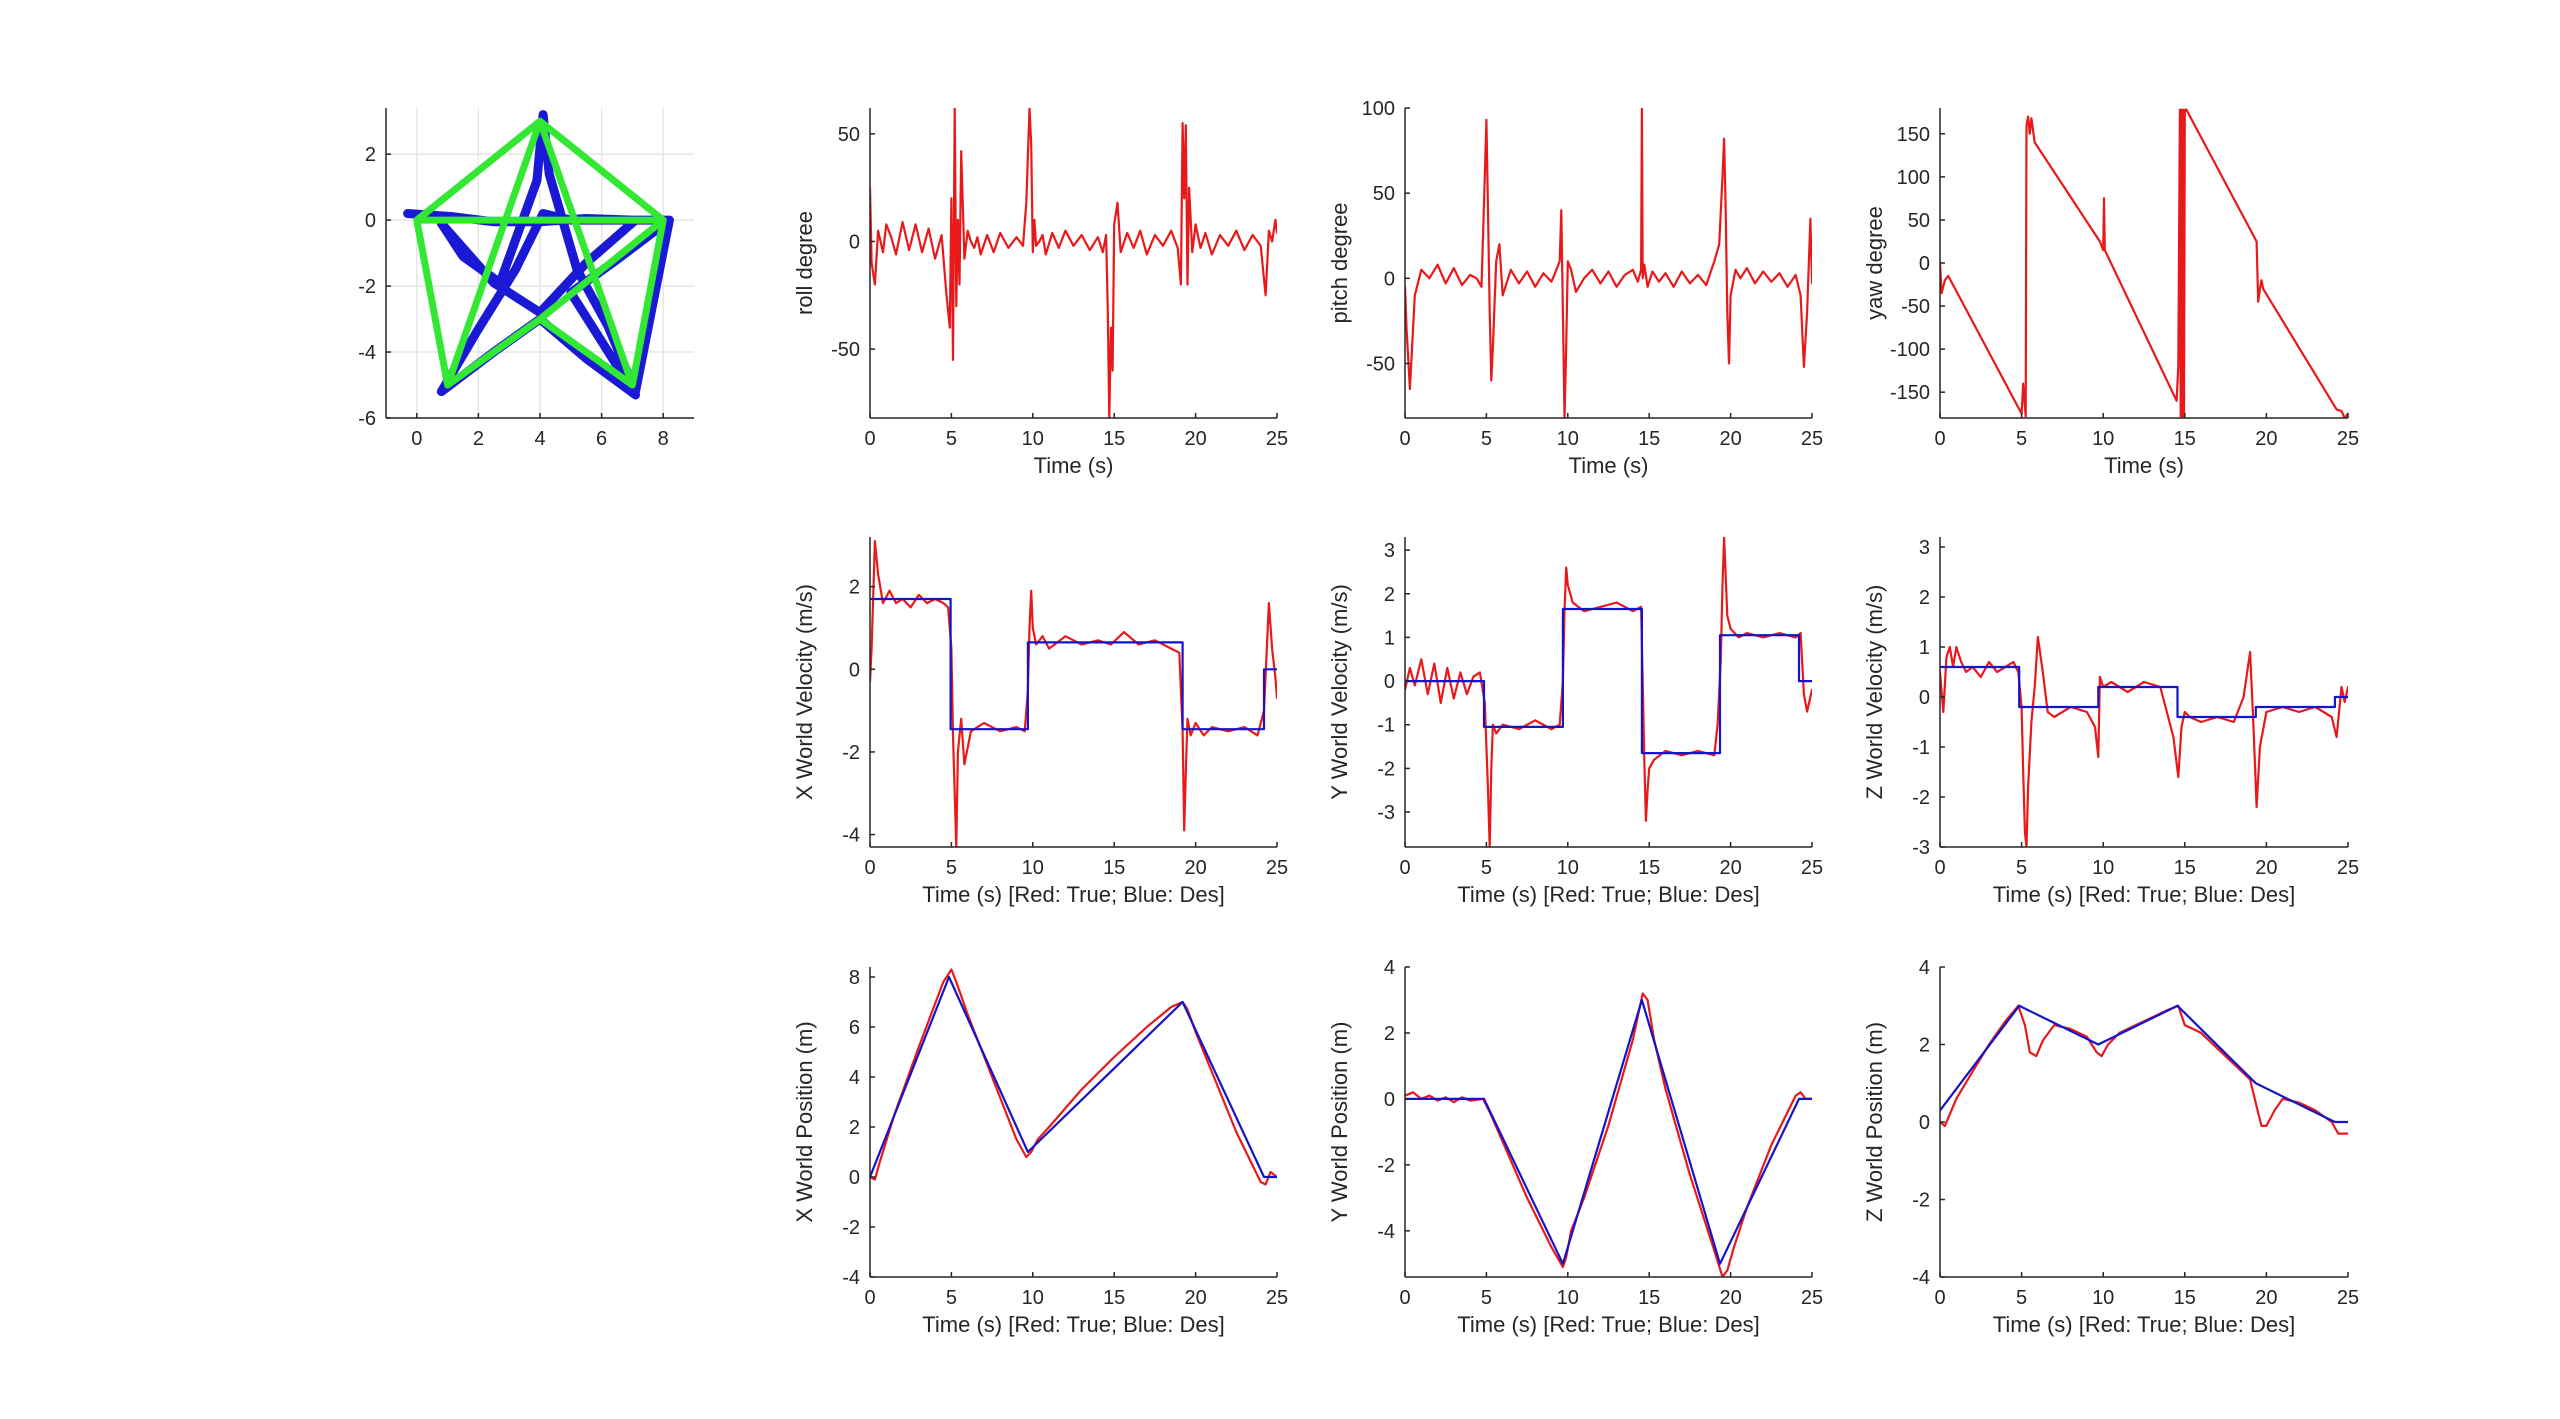 This screenshot has width=2560, height=1419. What do you see at coordinates (854, 1028) in the screenshot?
I see `y-tick-label: 6` at bounding box center [854, 1028].